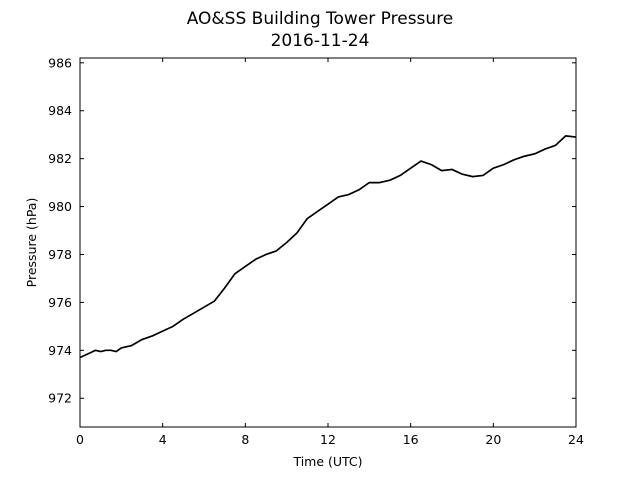 This screenshot has width=640, height=484. Describe the element at coordinates (320, 41) in the screenshot. I see `chart-subtitle: 2016-11-24` at that location.